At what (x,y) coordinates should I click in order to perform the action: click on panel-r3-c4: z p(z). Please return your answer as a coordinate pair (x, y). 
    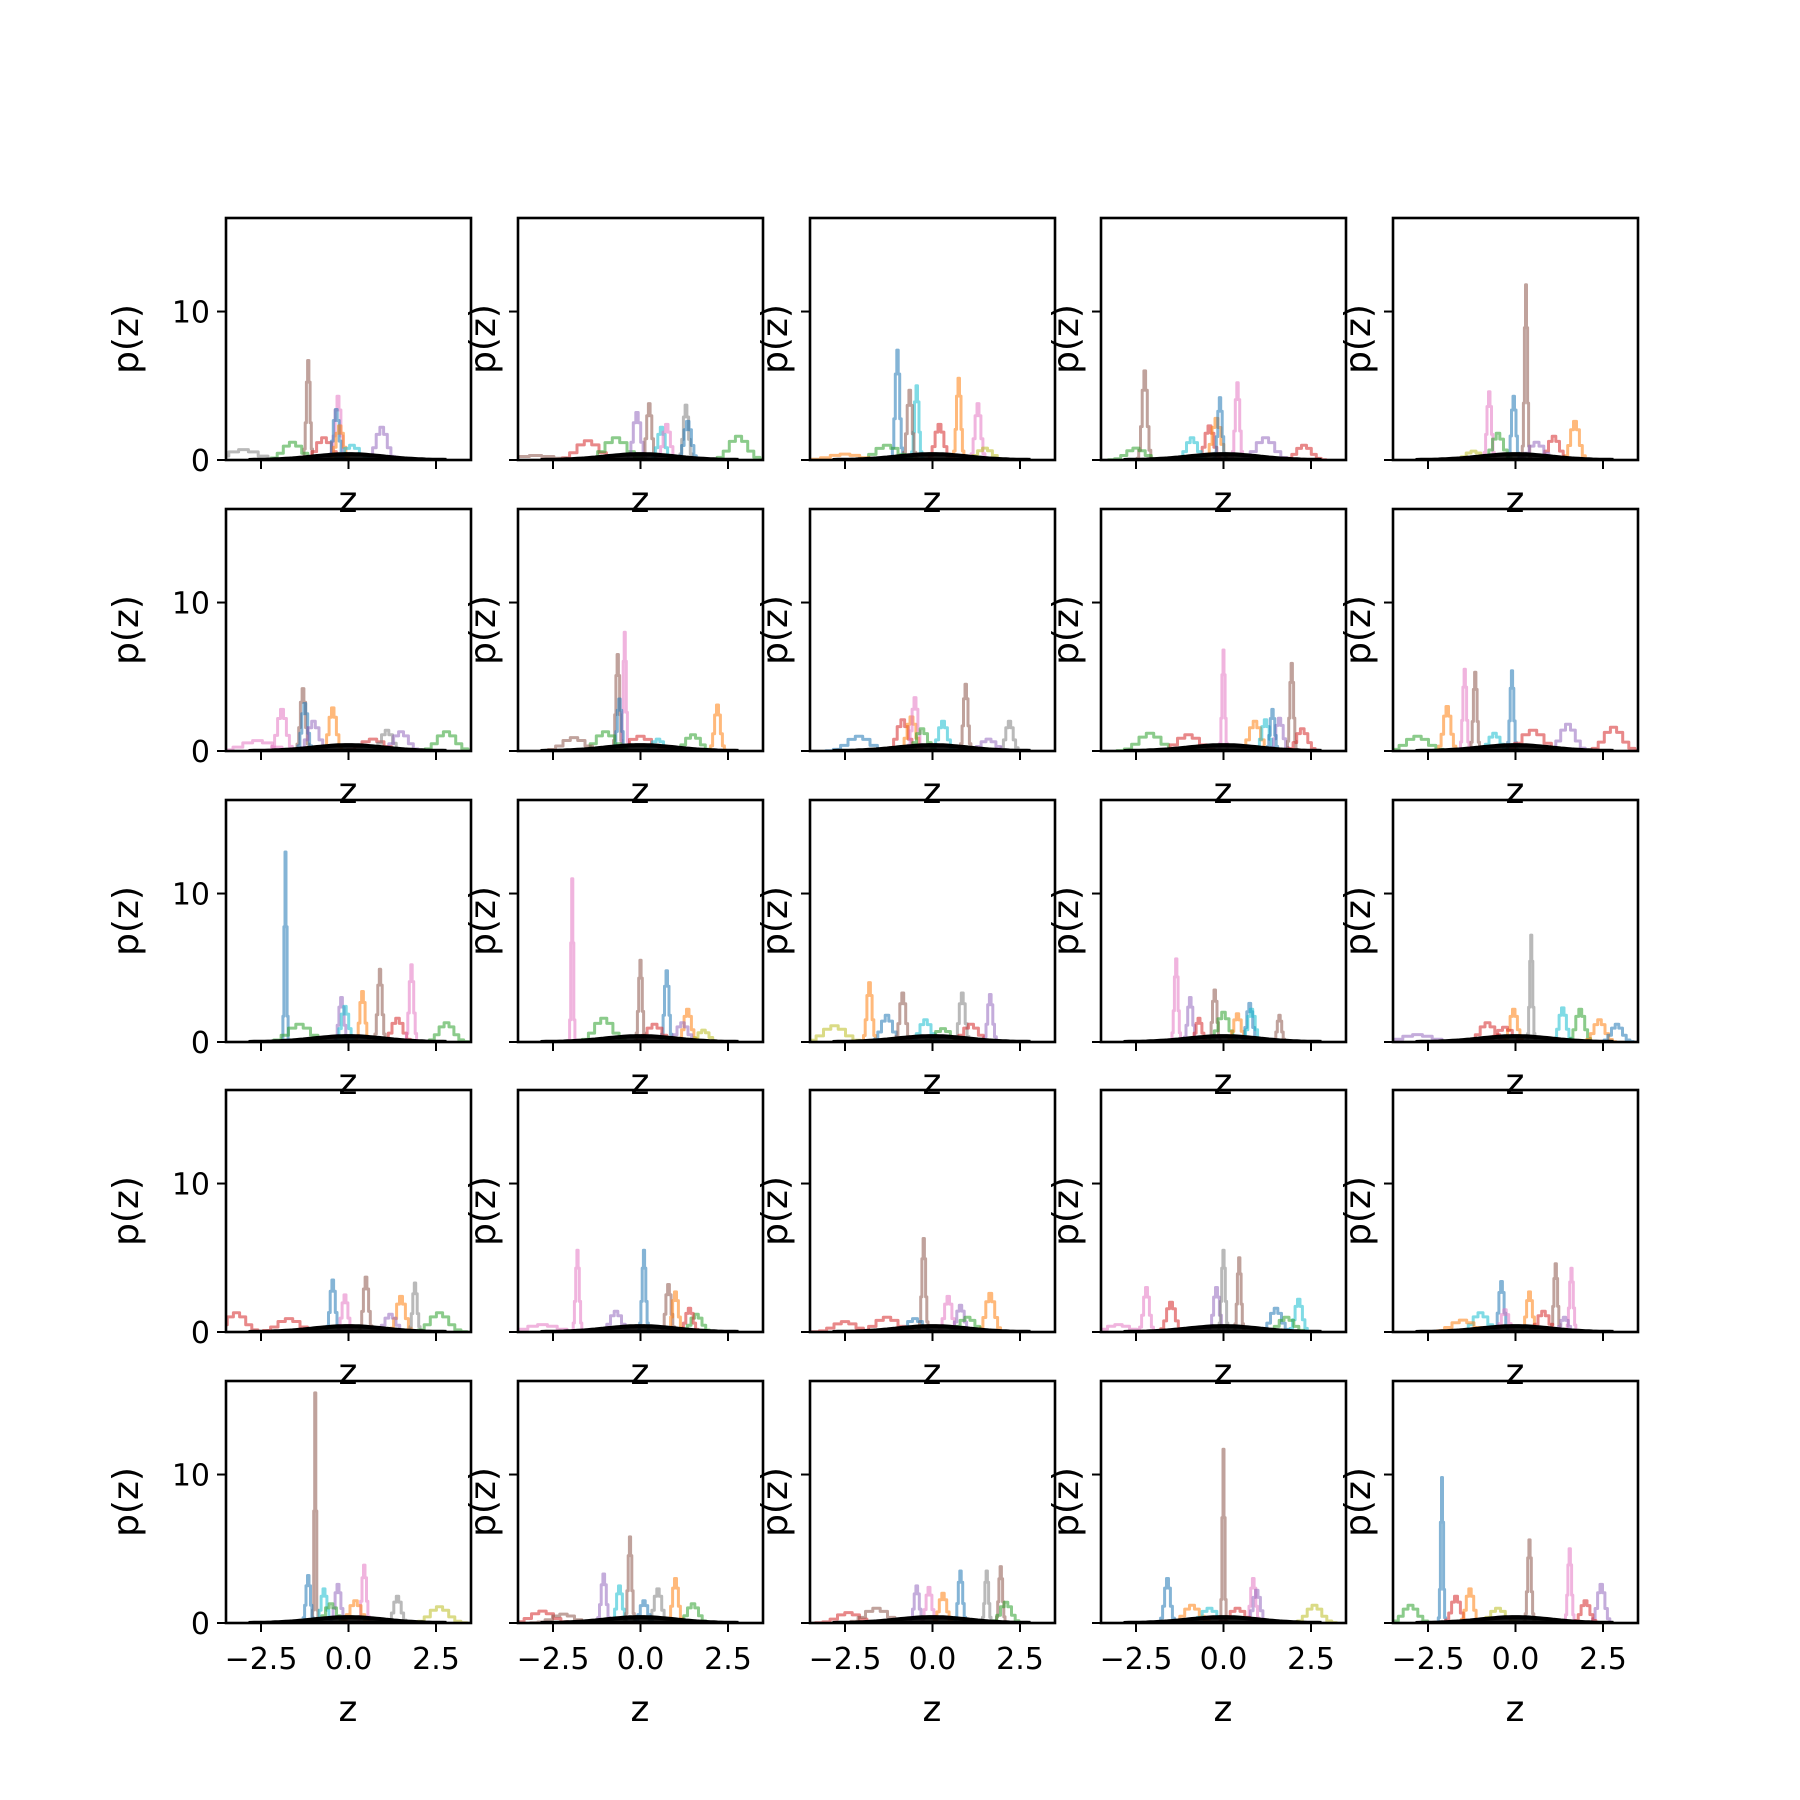
    Looking at the image, I should click on (1197, 950).